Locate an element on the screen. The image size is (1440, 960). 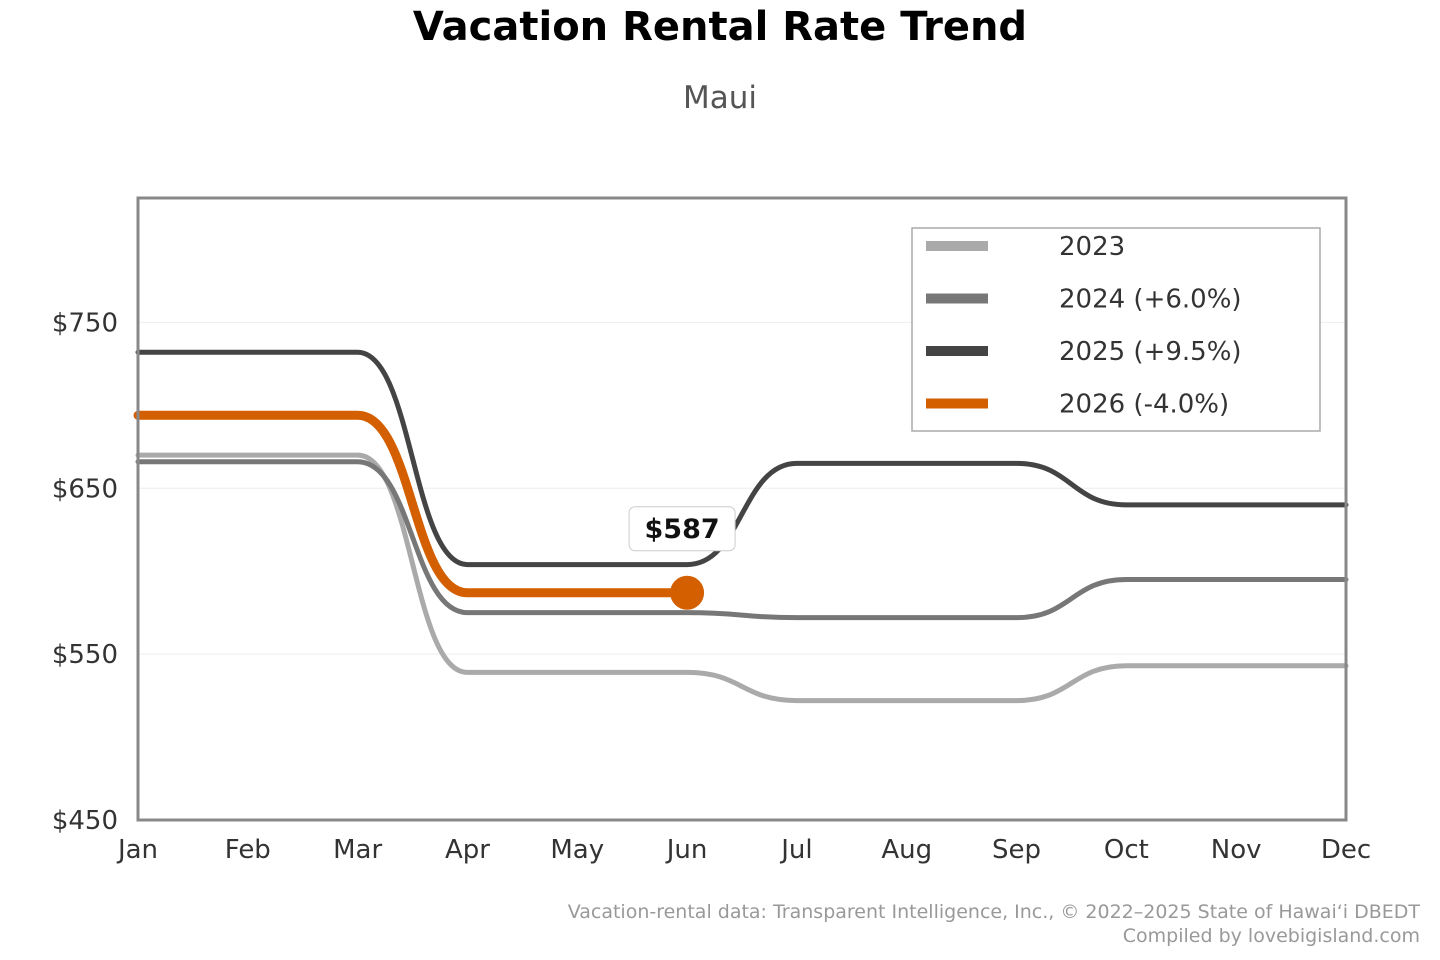
legend-label: 2025 (+9.5%) is located at coordinates (1150, 352).